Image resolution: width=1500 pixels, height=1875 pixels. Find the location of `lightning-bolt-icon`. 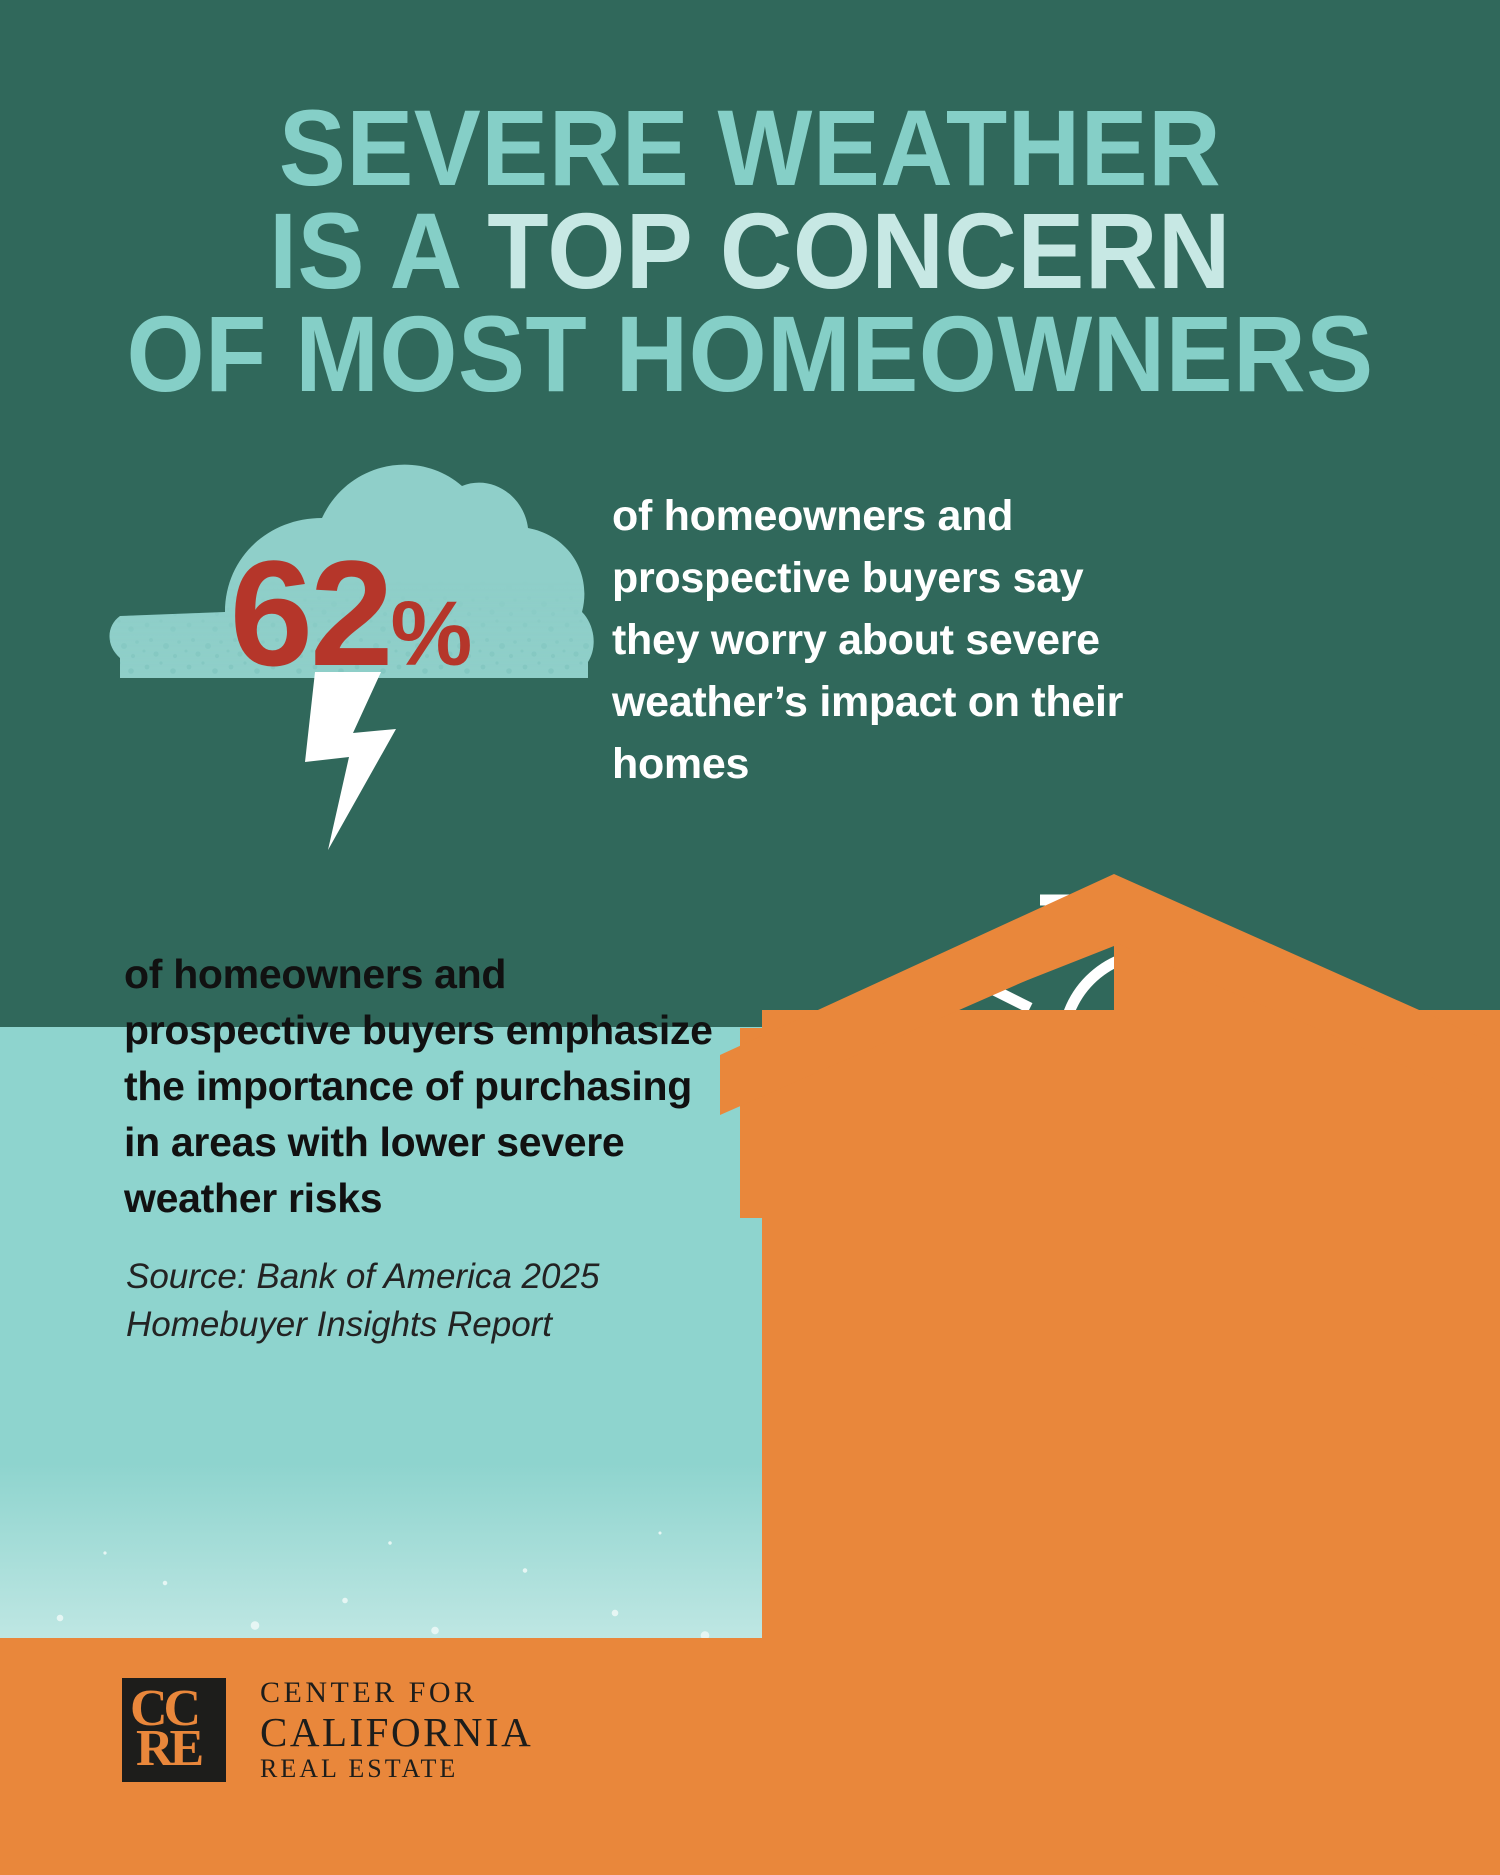

lightning-bolt-icon is located at coordinates (350, 761).